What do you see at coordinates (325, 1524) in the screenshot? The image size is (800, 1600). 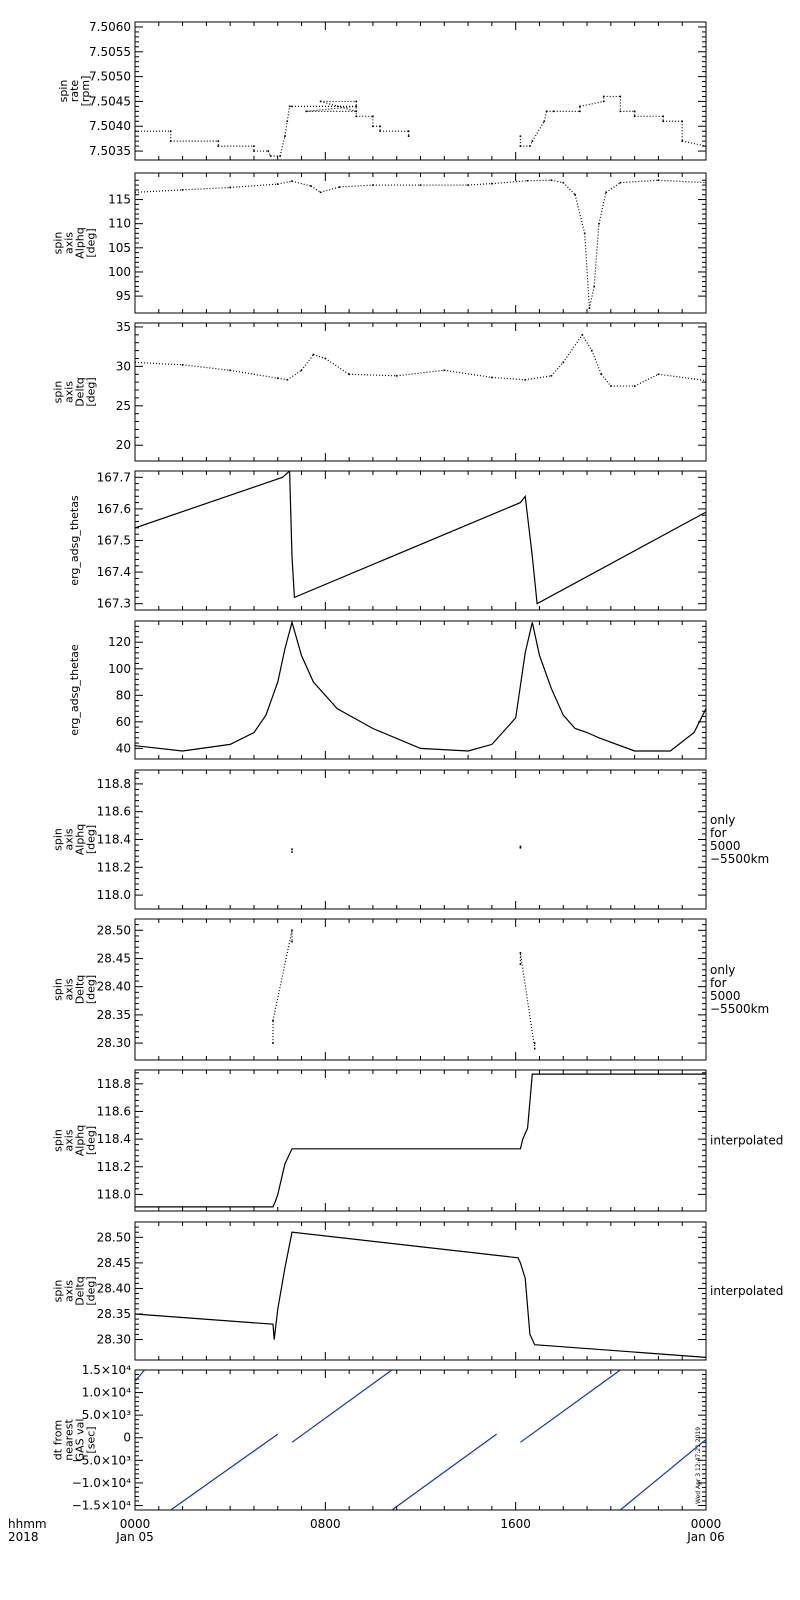 I see `x-tick-label: 0800` at bounding box center [325, 1524].